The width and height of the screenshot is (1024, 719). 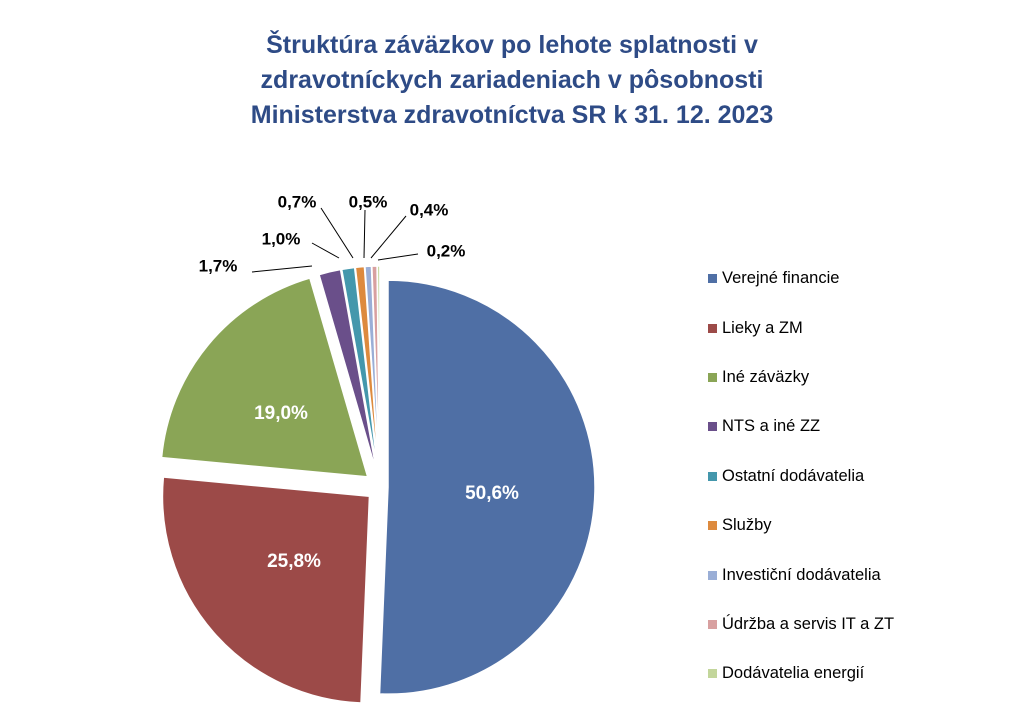 What do you see at coordinates (858, 278) in the screenshot?
I see `legend-item-1: Verejné financie` at bounding box center [858, 278].